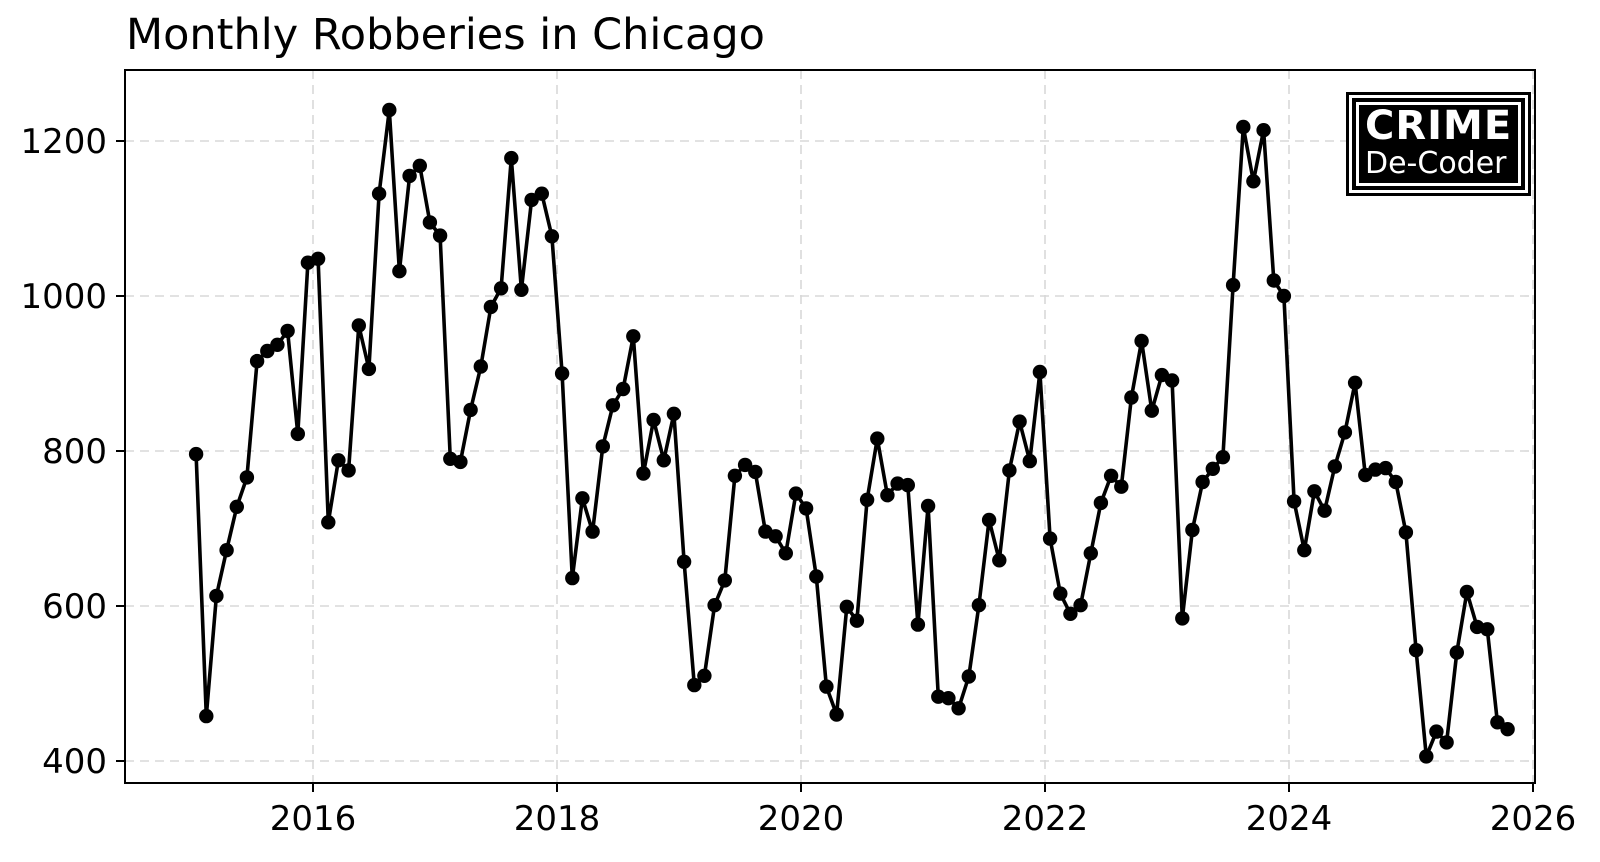 The width and height of the screenshot is (1600, 862). Describe the element at coordinates (557, 819) in the screenshot. I see `x-tick-label: 2018` at that location.